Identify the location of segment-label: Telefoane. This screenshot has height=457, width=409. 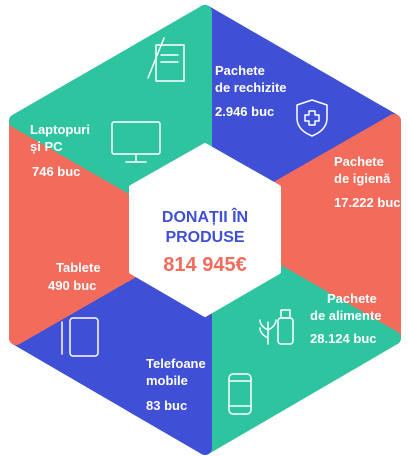
(176, 363).